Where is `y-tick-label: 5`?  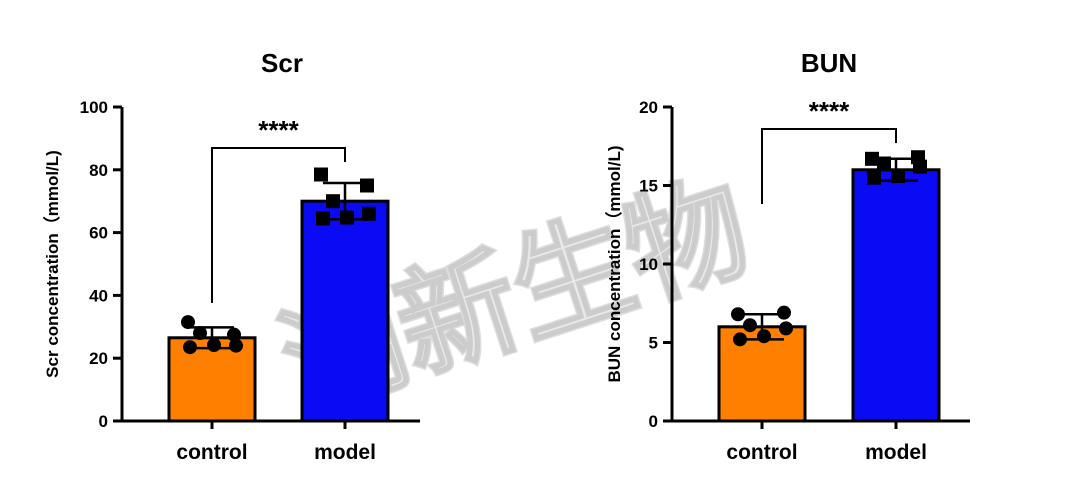
y-tick-label: 5 is located at coordinates (653, 343).